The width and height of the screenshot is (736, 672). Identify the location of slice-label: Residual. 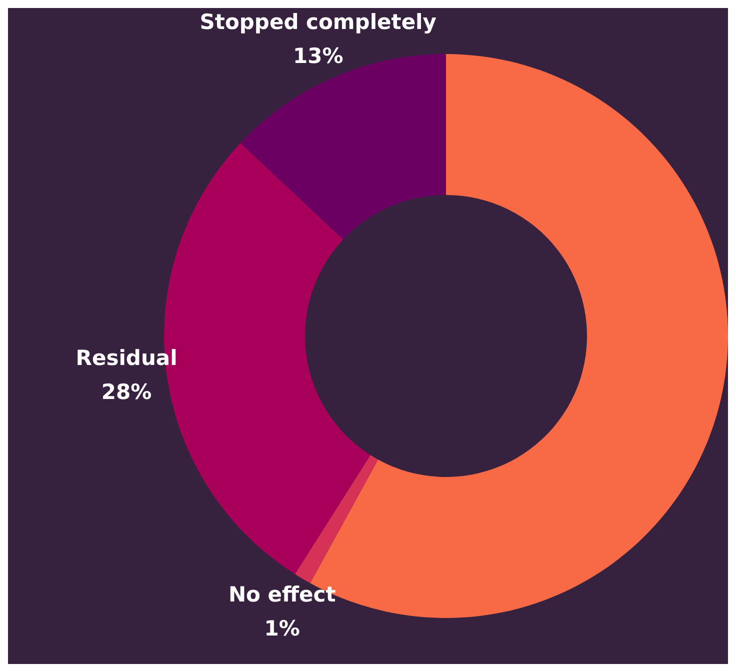
(127, 358).